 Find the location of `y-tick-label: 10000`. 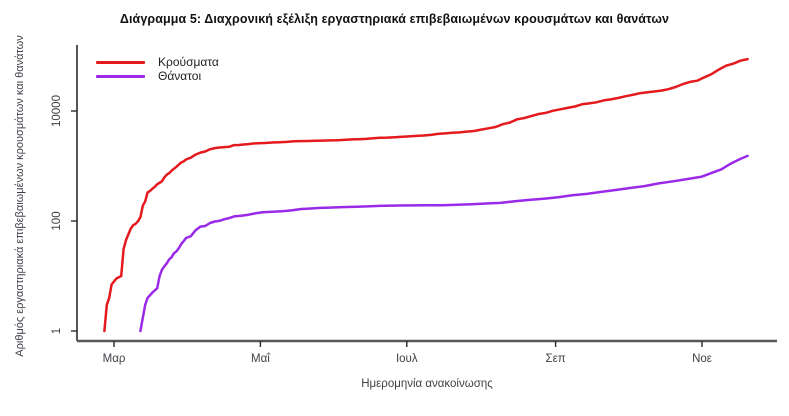

y-tick-label: 10000 is located at coordinates (57, 111).